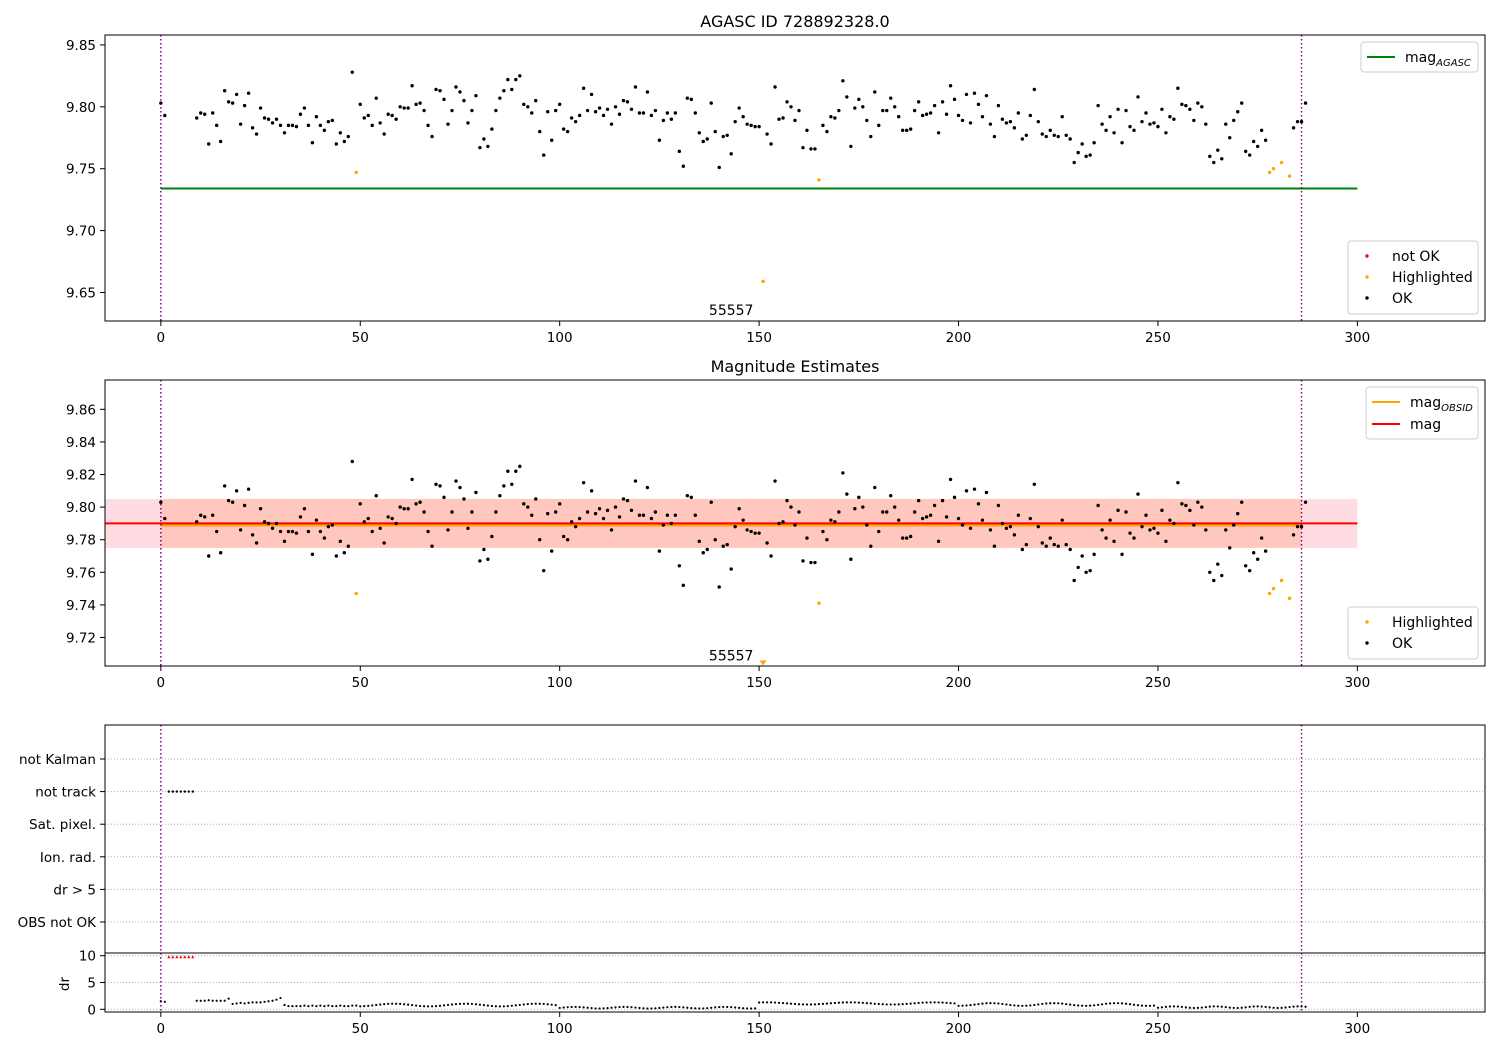 The image size is (1500, 1050). Describe the element at coordinates (81, 46) in the screenshot. I see `panel1-ytick-label-4: 9.85` at that location.